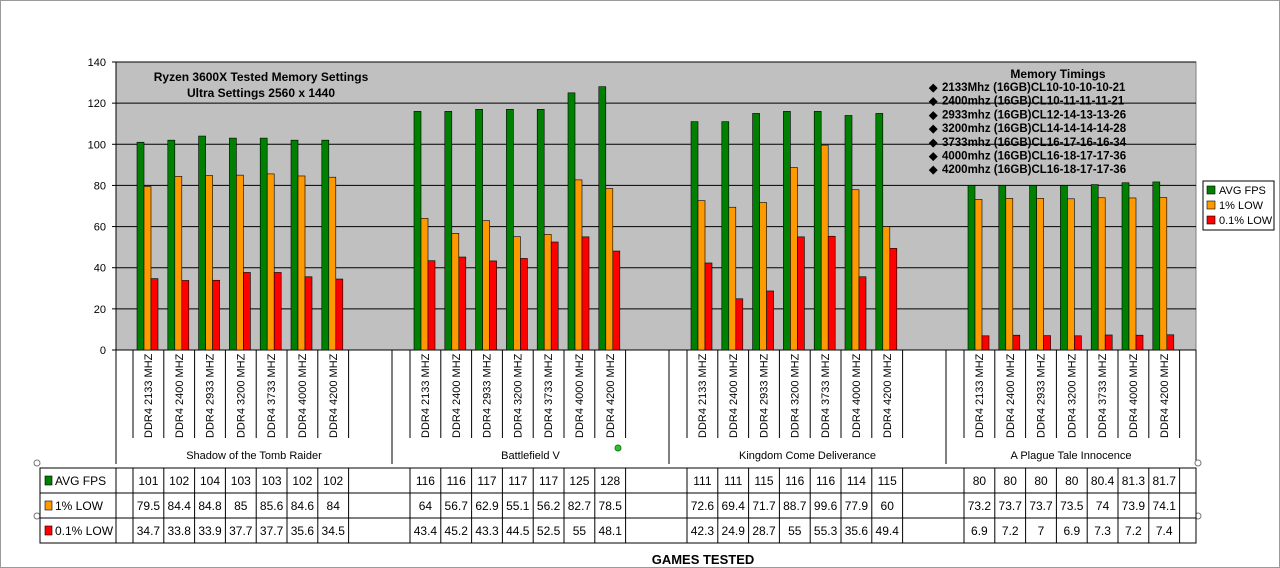 The width and height of the screenshot is (1280, 568). What do you see at coordinates (487, 506) in the screenshot?
I see `table-cell: 62.9` at bounding box center [487, 506].